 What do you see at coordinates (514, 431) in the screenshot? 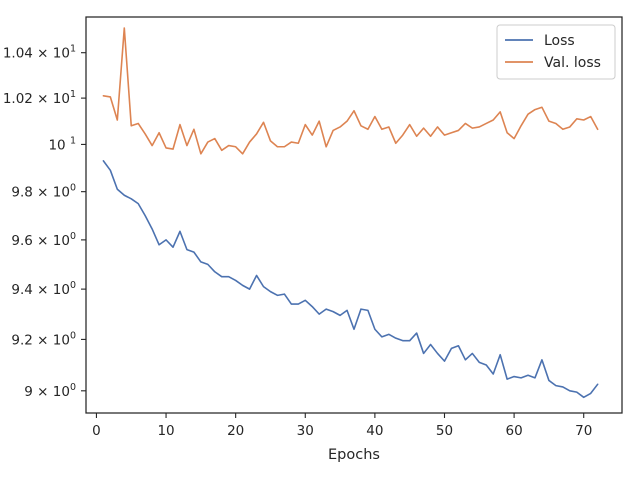
I see `x-tick-label: 60` at bounding box center [514, 431].